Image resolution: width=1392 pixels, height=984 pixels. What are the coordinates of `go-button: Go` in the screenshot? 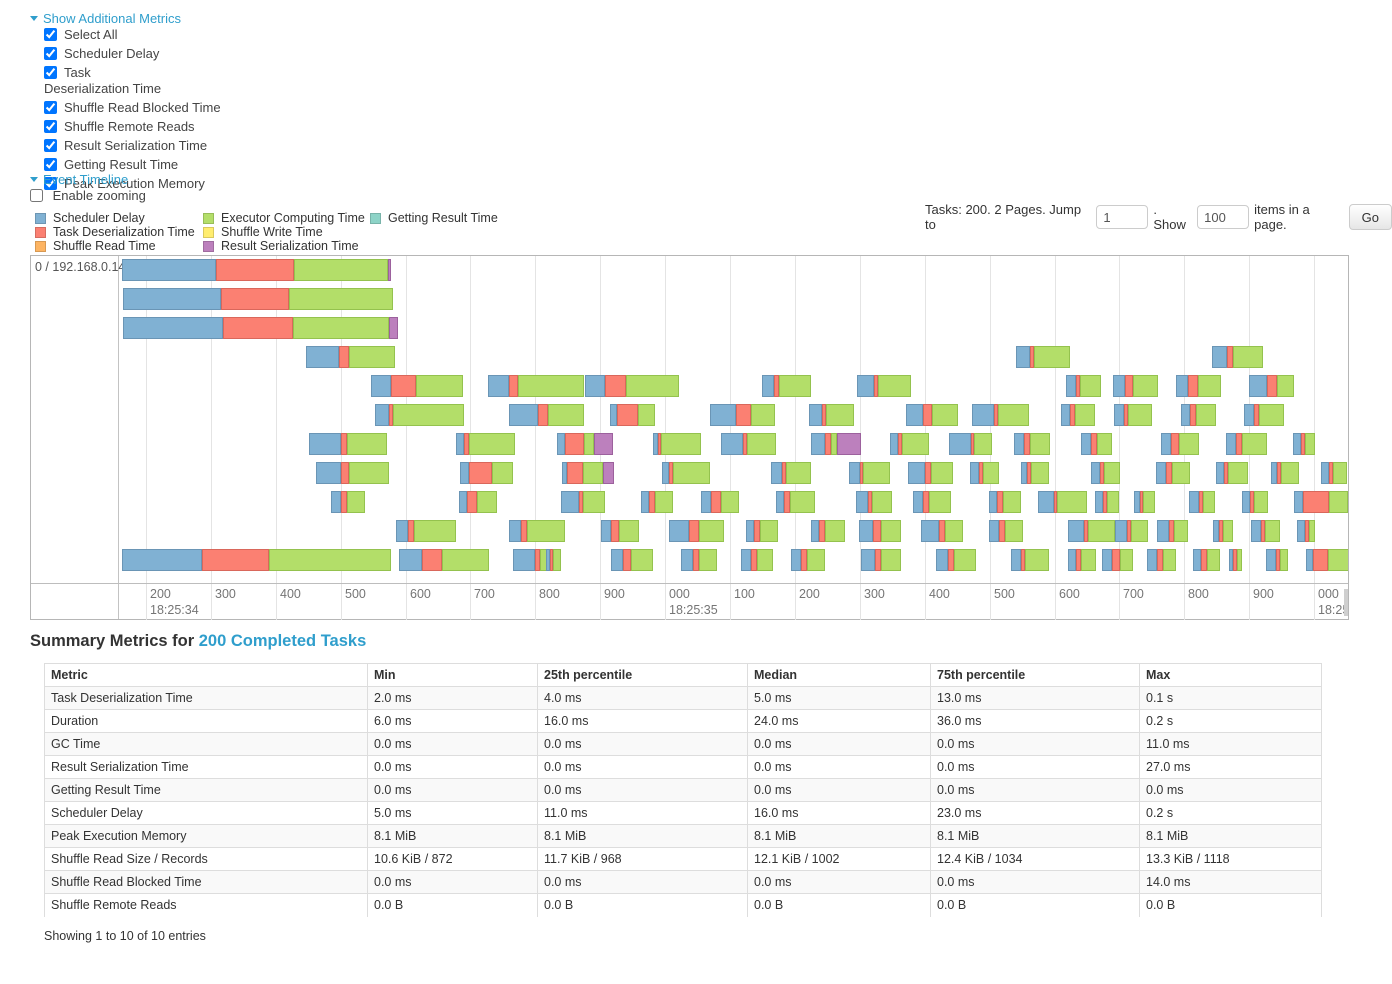 It's located at (1370, 217).